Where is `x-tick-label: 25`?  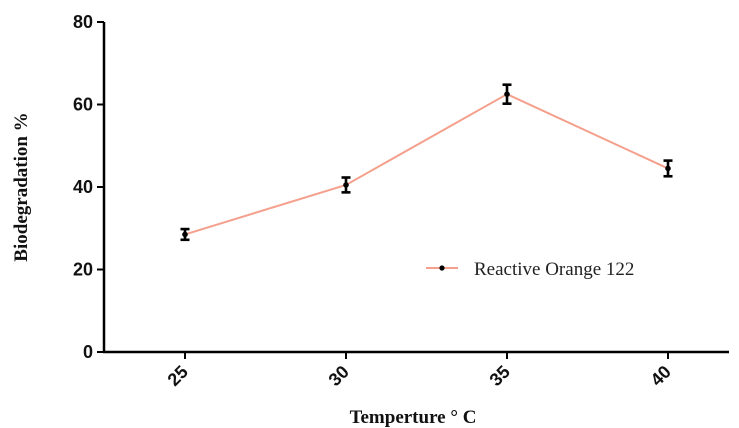
x-tick-label: 25 is located at coordinates (178, 376).